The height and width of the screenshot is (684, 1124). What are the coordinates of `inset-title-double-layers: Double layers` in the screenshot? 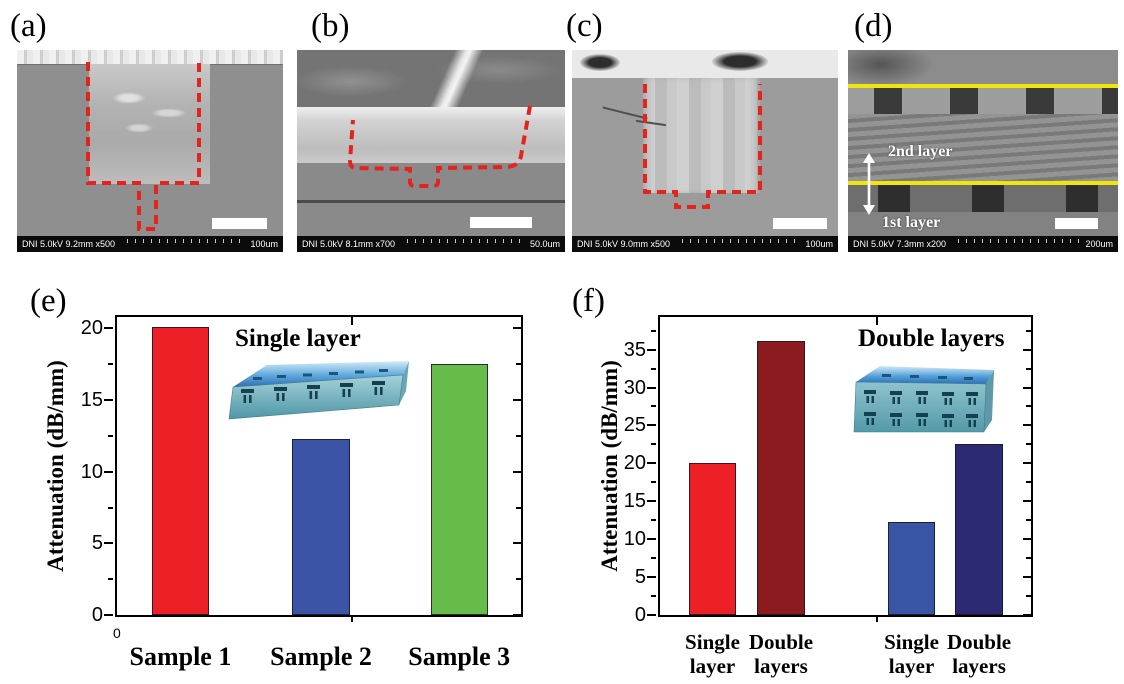 It's located at (931, 338).